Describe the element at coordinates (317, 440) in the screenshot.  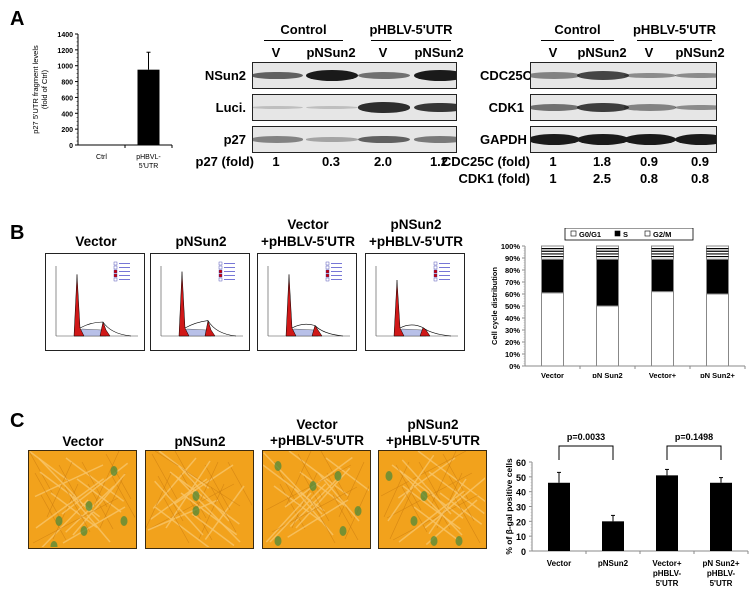
I see `image-title: +pHBLV-5'UTR` at that location.